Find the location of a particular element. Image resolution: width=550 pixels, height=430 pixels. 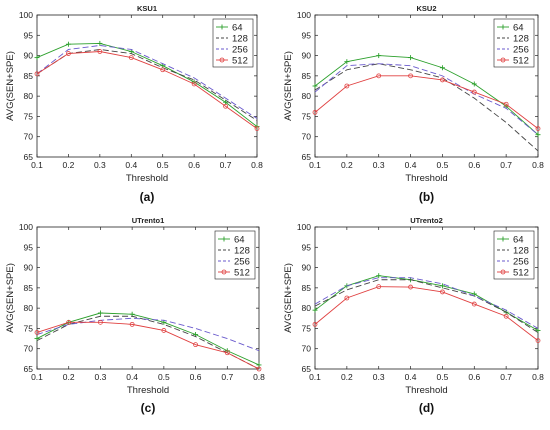

chart-title: KSU1 is located at coordinates (147, 8).